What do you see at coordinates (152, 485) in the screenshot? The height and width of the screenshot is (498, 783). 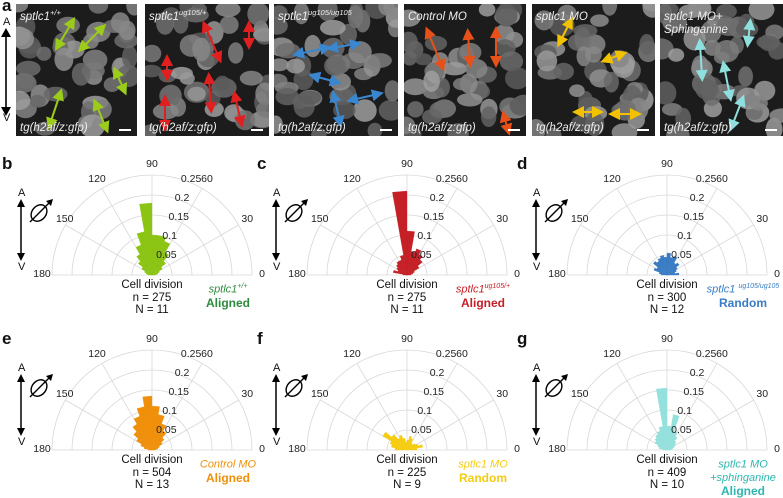 I see `caption-N: N = 13` at bounding box center [152, 485].